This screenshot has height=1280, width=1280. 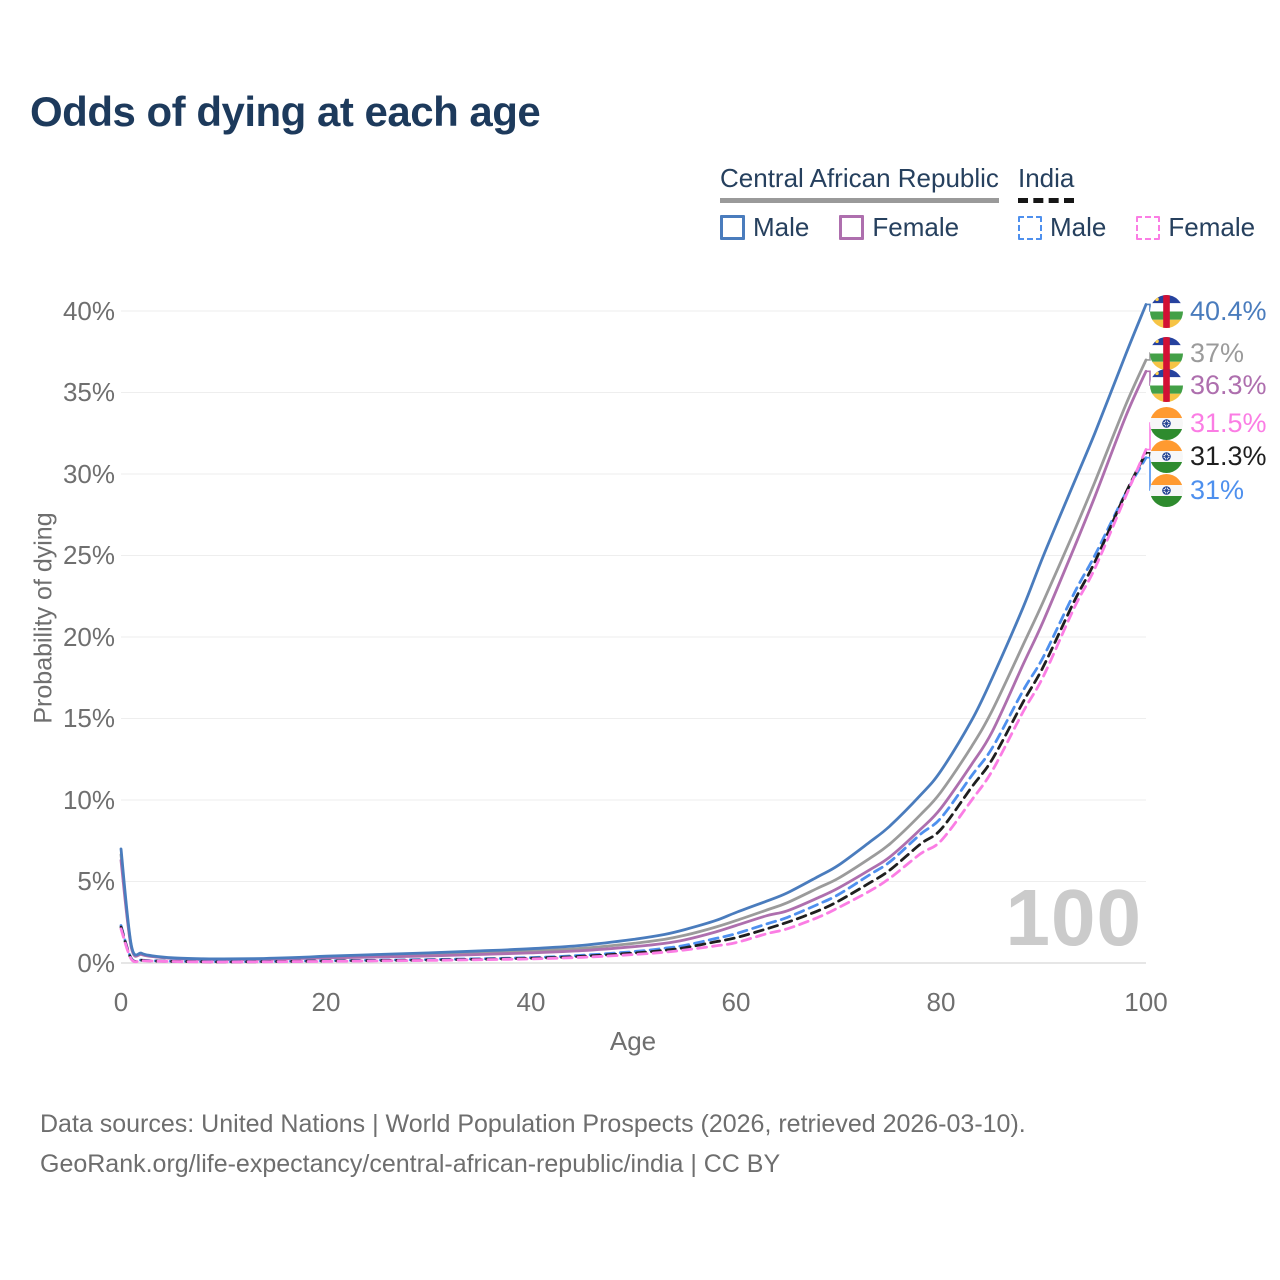 I want to click on legend-group-central-african-republic: Central African Republic Male Female, so click(x=859, y=203).